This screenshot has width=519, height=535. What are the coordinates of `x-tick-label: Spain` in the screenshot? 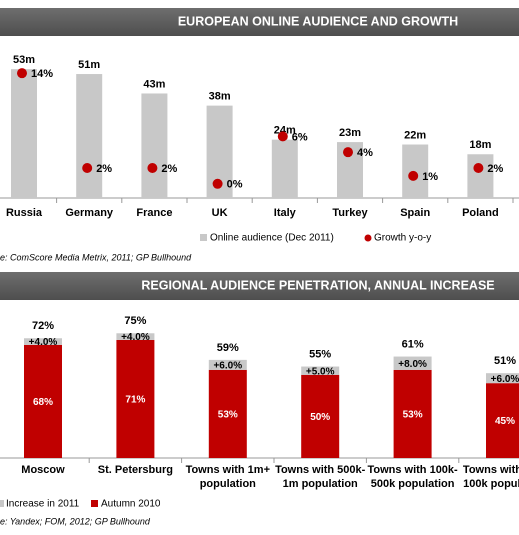 It's located at (415, 213).